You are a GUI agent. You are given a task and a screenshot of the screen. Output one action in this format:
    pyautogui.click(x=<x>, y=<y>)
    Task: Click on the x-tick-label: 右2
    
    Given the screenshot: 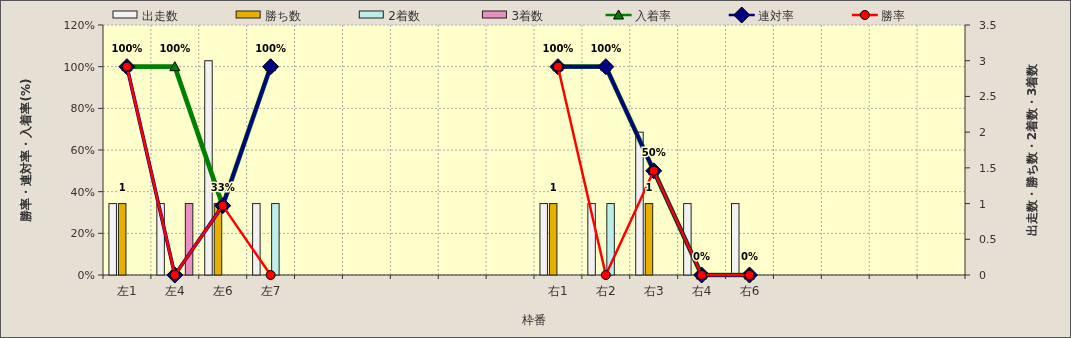 What is the action you would take?
    pyautogui.click(x=606, y=291)
    